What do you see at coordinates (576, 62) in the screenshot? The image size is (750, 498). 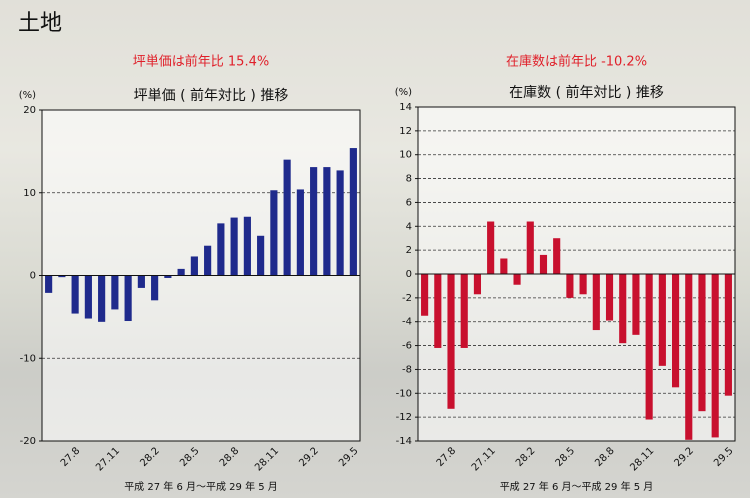 I see `chart-annotation: 在庫数は前年比 -10.2%` at bounding box center [576, 62].